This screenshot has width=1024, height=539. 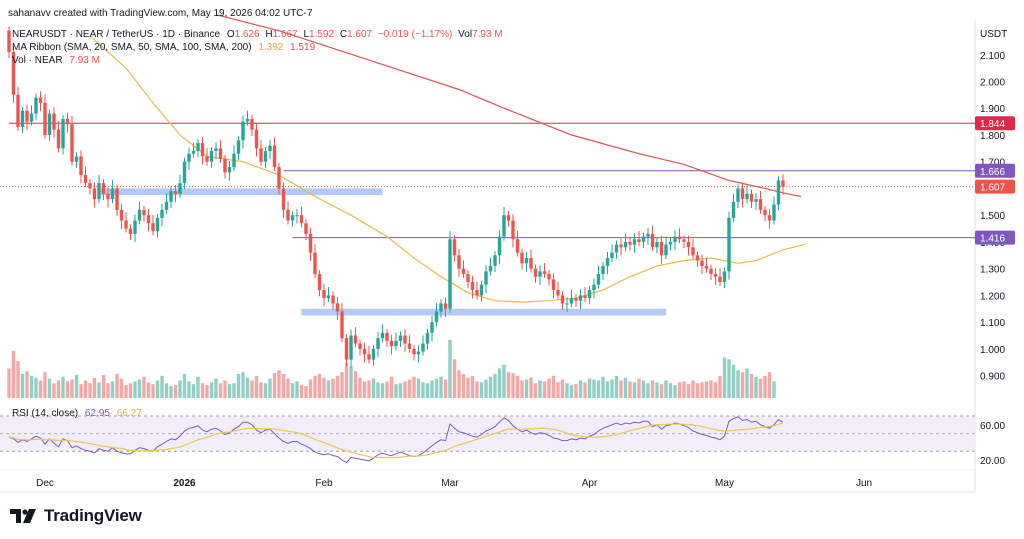 I want to click on support-zones, so click(x=382, y=252).